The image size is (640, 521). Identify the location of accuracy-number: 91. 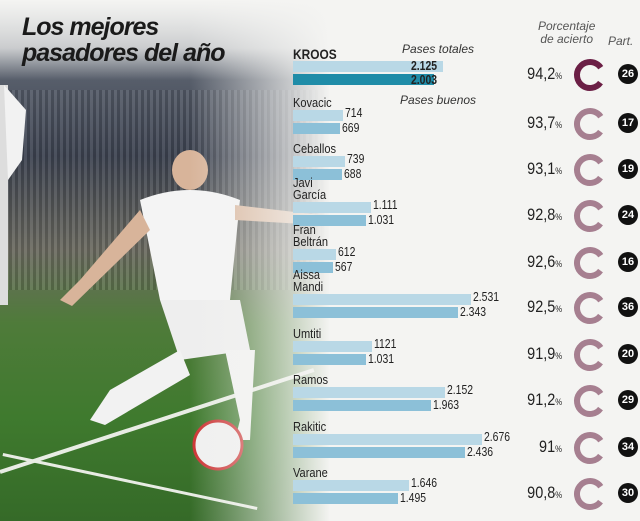
(547, 446).